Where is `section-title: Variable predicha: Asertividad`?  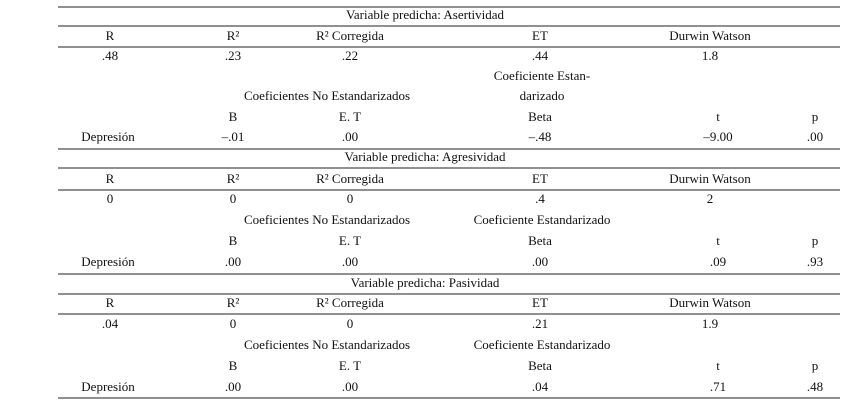
section-title: Variable predicha: Asertividad is located at coordinates (425, 14).